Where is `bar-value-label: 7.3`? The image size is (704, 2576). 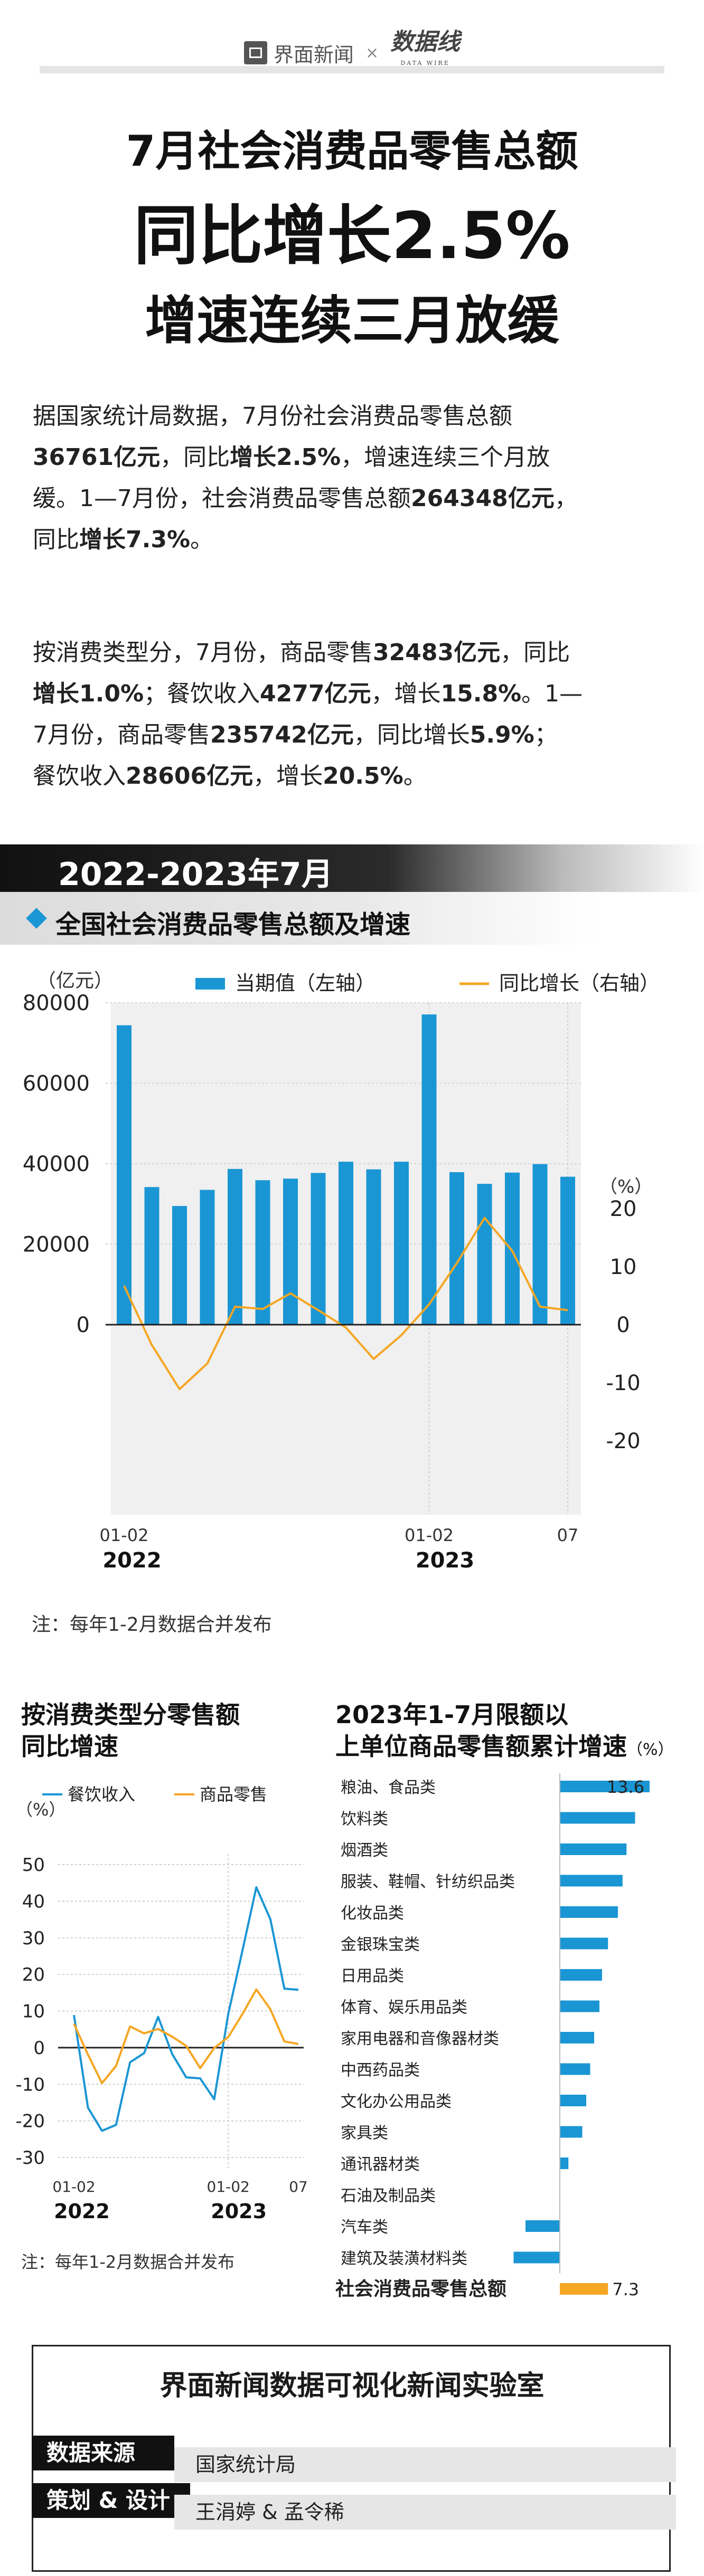
bar-value-label: 7.3 is located at coordinates (626, 2289).